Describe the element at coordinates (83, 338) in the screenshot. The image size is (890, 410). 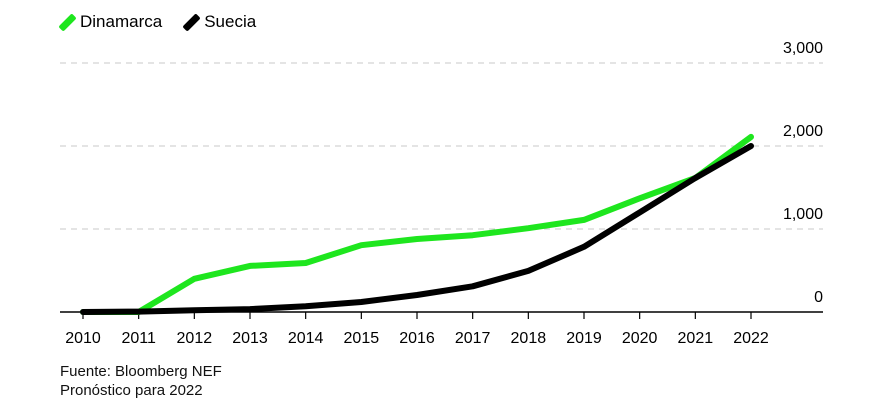
I see `x-tick-label: 2010` at that location.